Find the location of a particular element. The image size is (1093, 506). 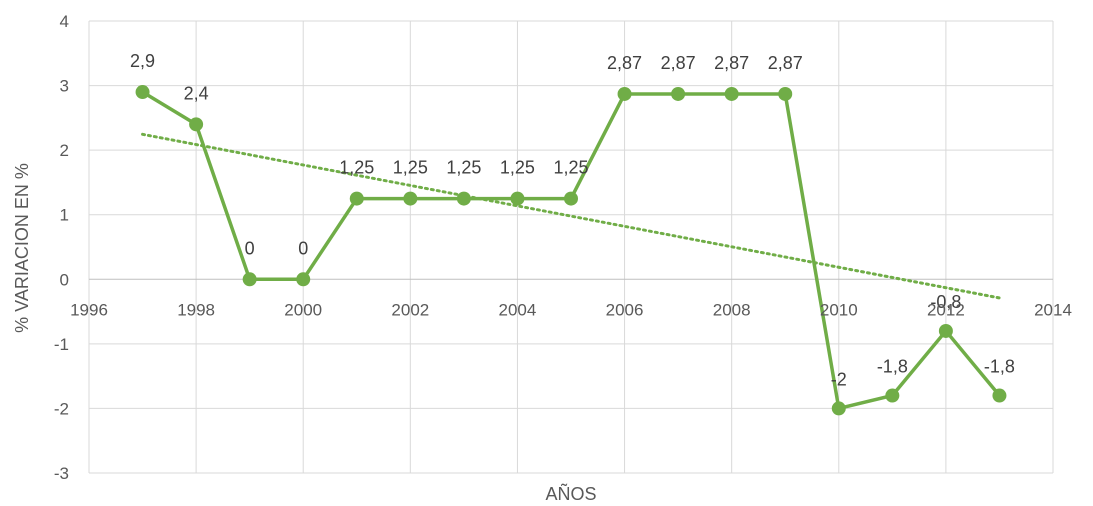

x-axis-title: AÑOS is located at coordinates (570, 493).